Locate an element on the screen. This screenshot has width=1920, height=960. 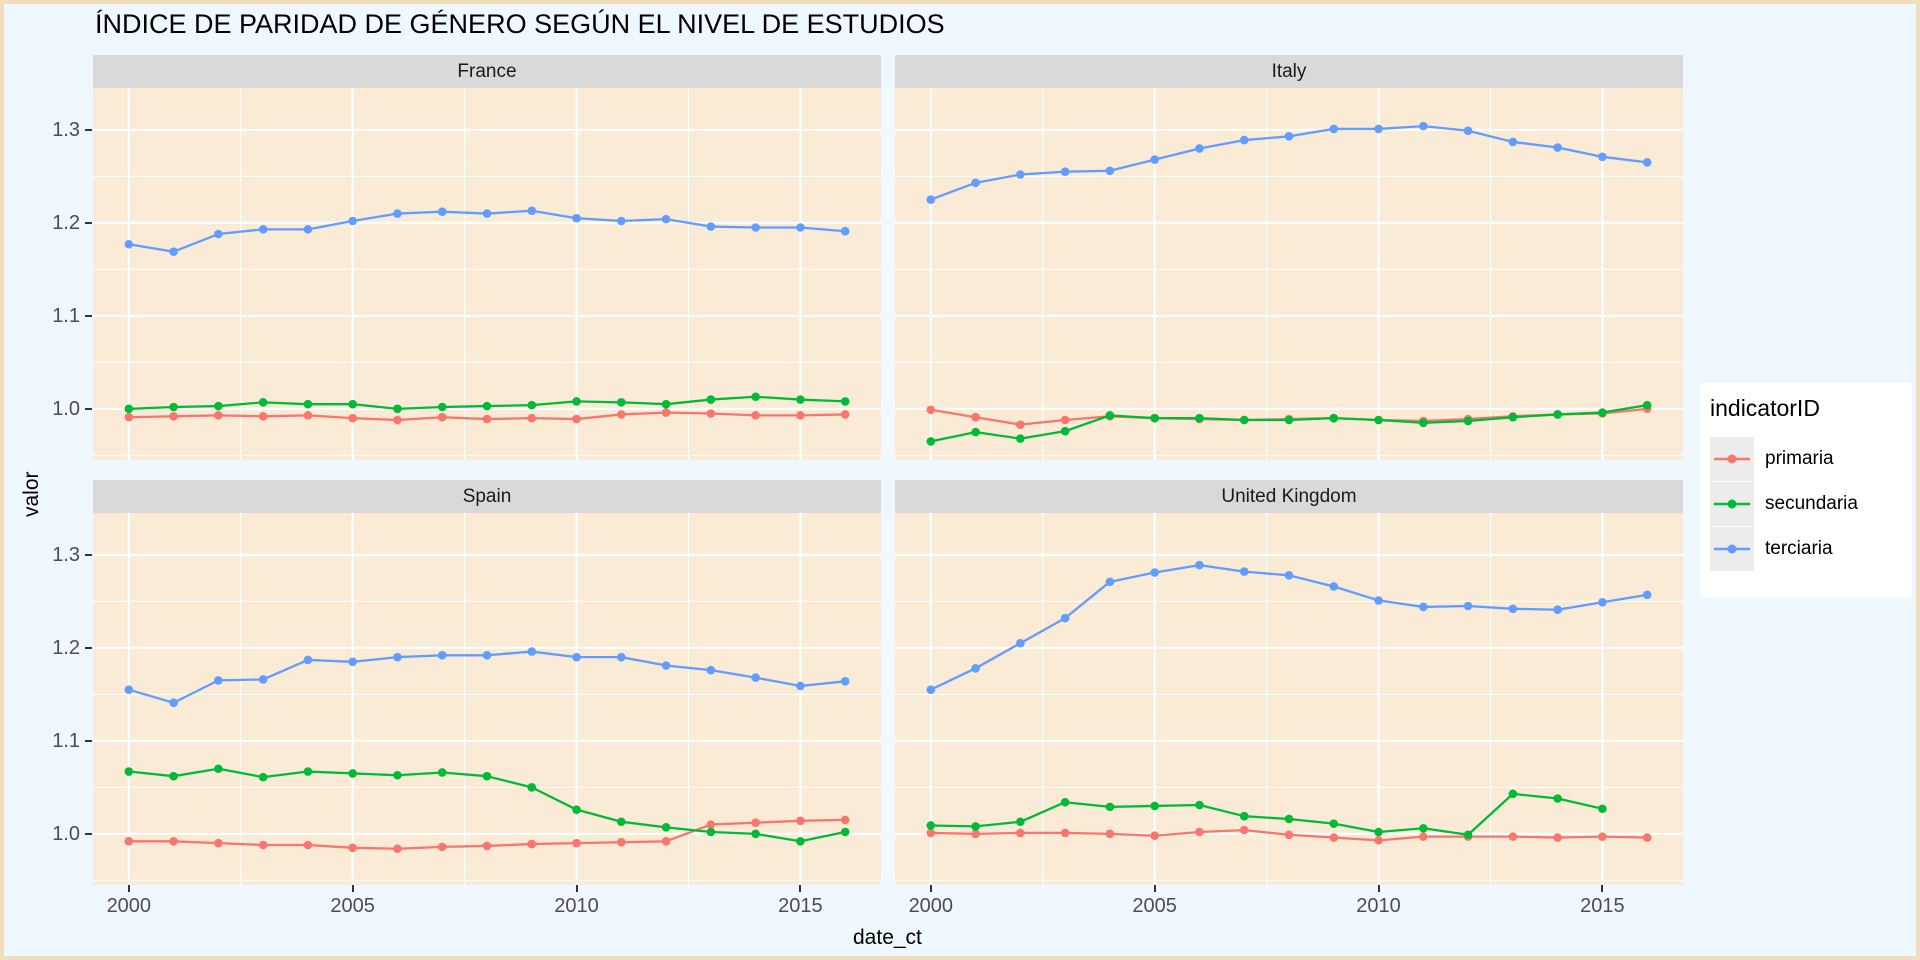
legend-item-primaria: primaria is located at coordinates (1811, 458).